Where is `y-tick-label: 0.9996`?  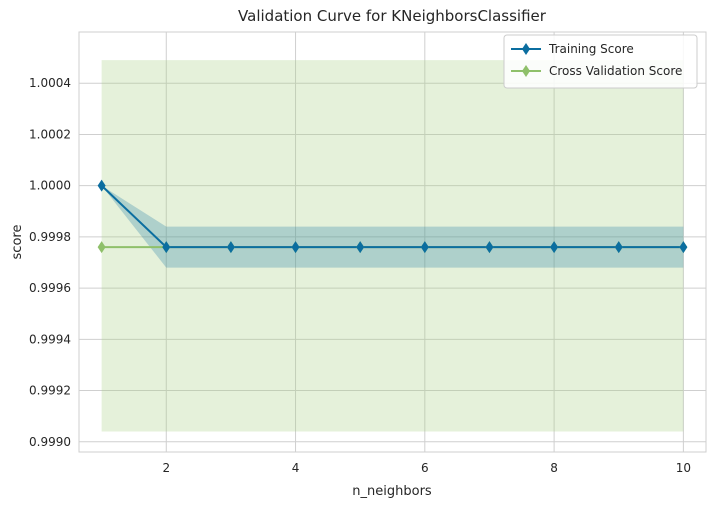
y-tick-label: 0.9996 is located at coordinates (50, 288).